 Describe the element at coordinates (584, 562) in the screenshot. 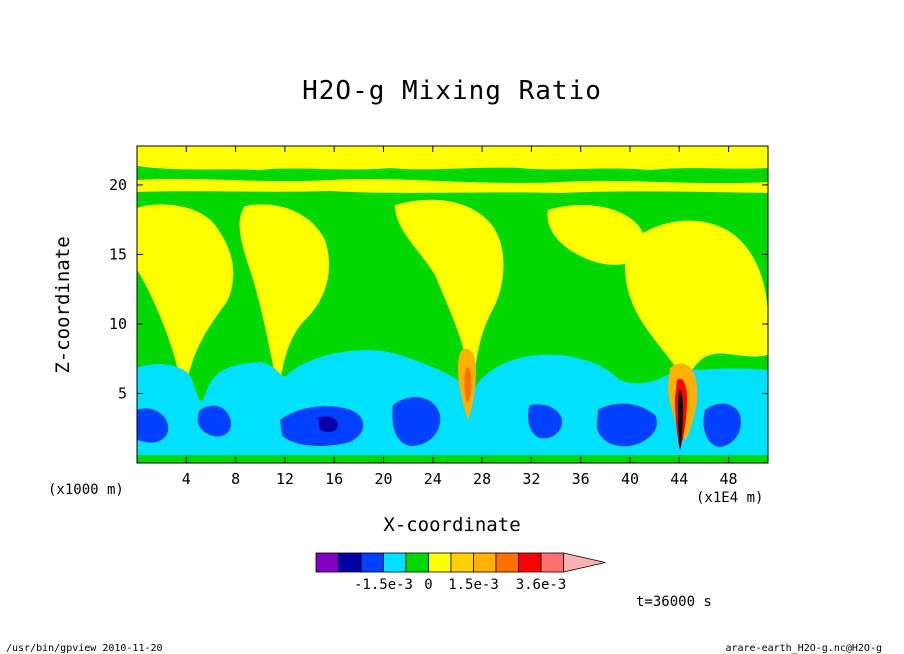

I see `colorbar-arrow` at that location.